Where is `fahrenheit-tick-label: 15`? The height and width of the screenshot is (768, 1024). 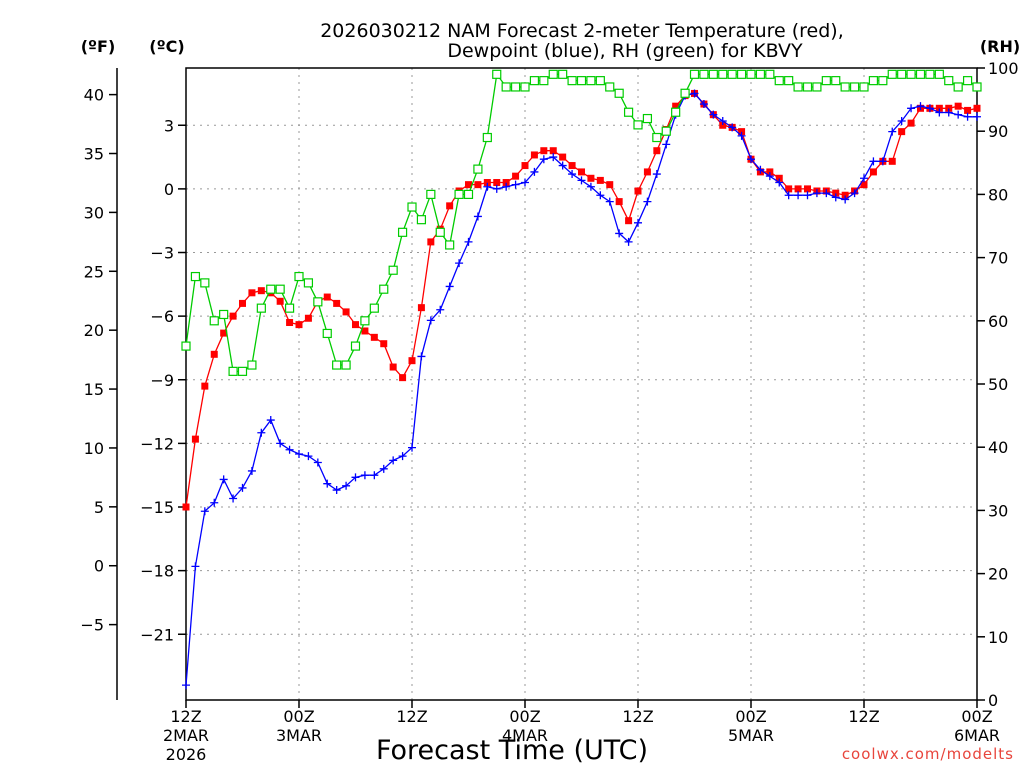
fahrenheit-tick-label: 15 is located at coordinates (94, 389).